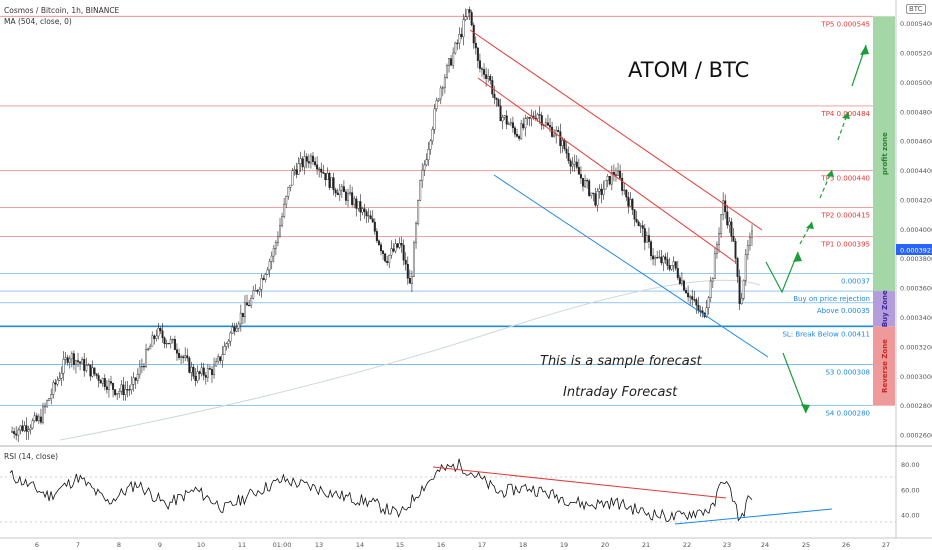 The width and height of the screenshot is (932, 550). What do you see at coordinates (31, 456) in the screenshot?
I see `rsi-indicator-label: RSI (14, close)` at bounding box center [31, 456].